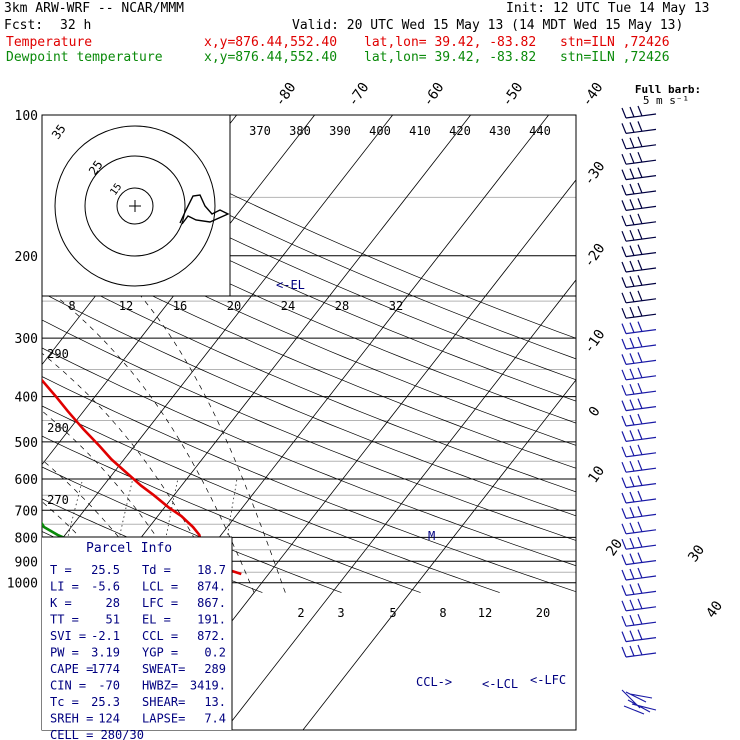  I want to click on parcel-info-key: YGP =, so click(160, 653).